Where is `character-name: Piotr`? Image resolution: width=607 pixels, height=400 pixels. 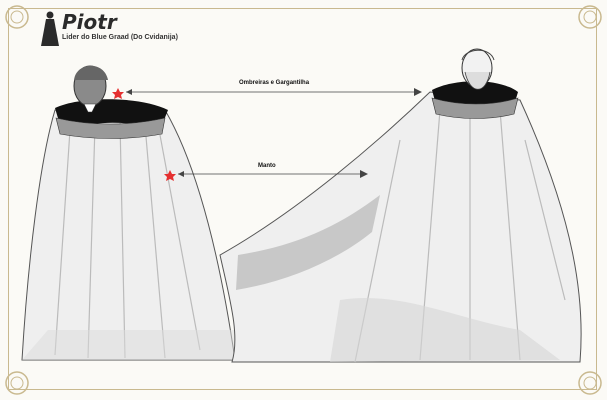 character-name: Piotr is located at coordinates (89, 22).